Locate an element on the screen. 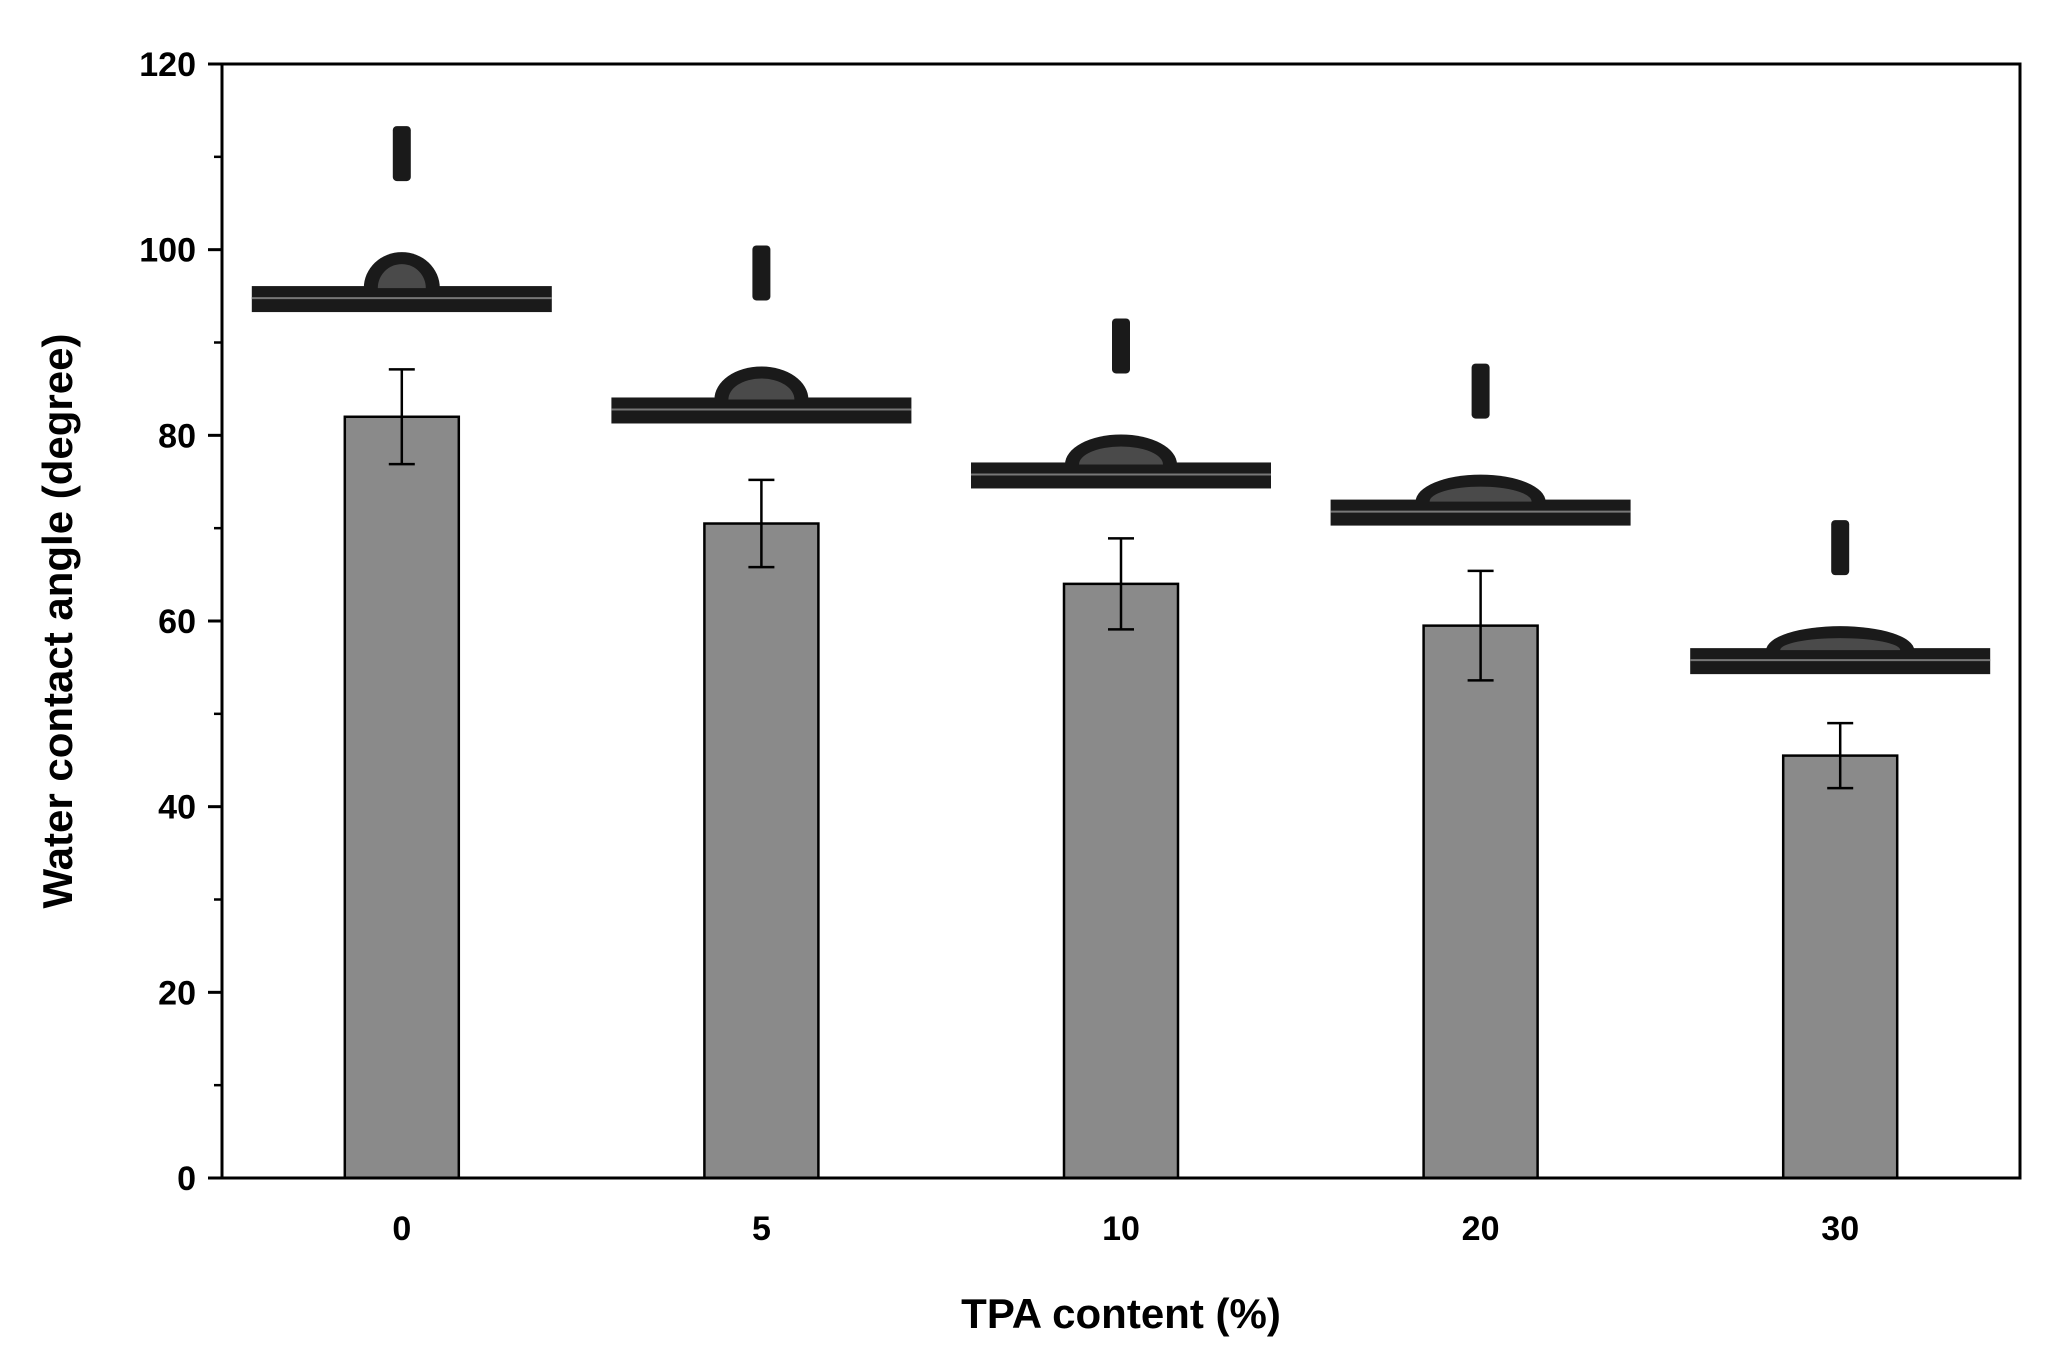 The height and width of the screenshot is (1363, 2050). x-tick-label: 30 is located at coordinates (1840, 1229).